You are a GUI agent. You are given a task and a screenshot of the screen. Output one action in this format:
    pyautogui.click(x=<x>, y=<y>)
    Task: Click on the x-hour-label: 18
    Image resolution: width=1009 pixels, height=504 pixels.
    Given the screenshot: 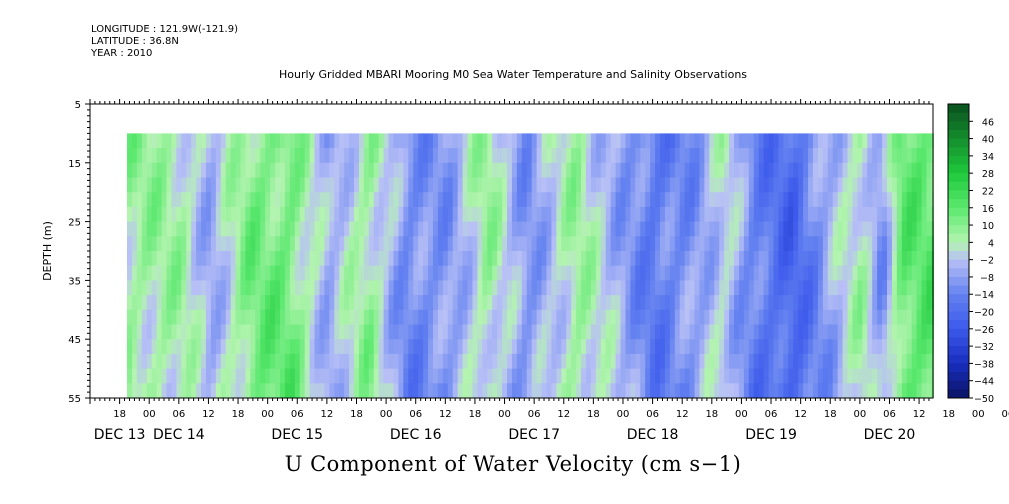 What is the action you would take?
    pyautogui.click(x=475, y=414)
    